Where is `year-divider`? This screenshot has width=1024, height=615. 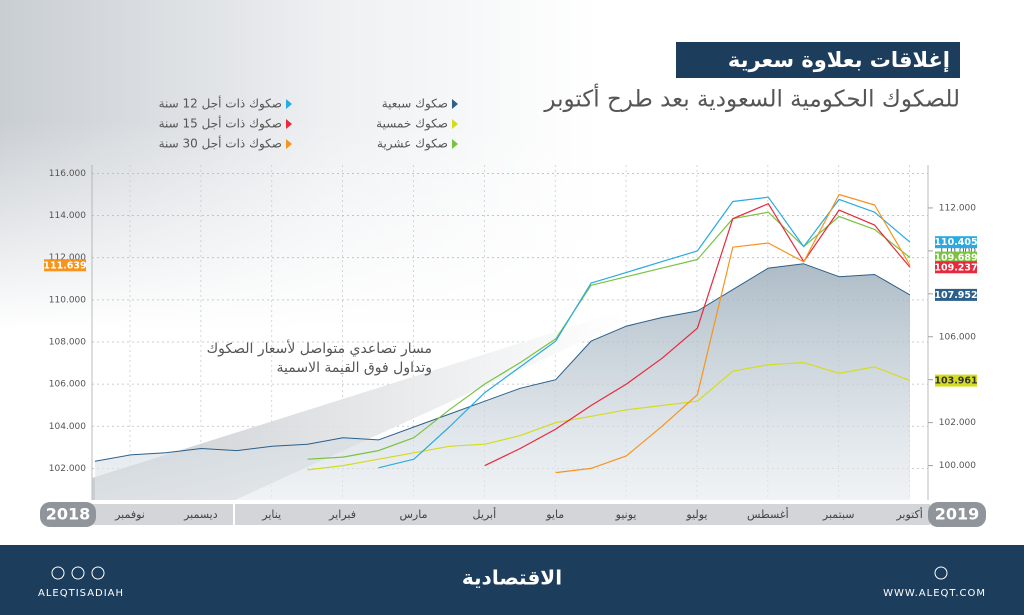
year-divider is located at coordinates (234, 514).